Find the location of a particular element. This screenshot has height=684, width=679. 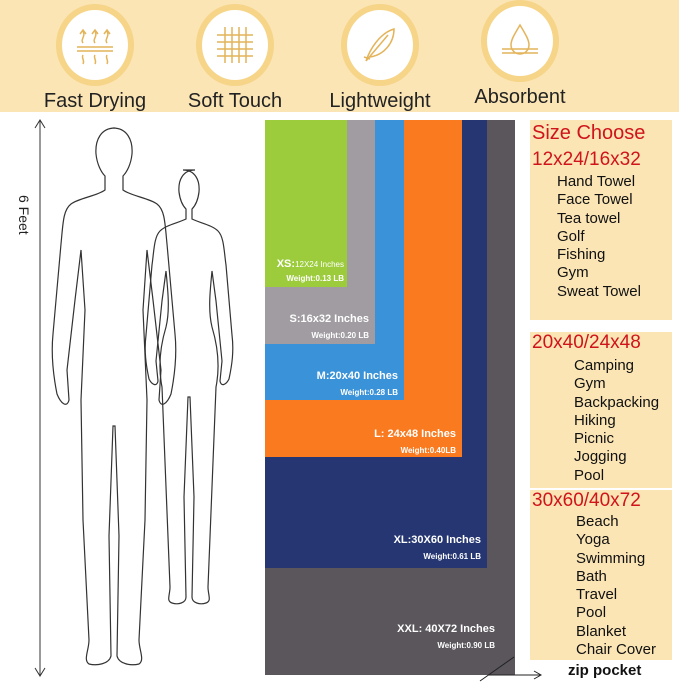

feature-soft-touch: Soft Touch is located at coordinates (235, 58).